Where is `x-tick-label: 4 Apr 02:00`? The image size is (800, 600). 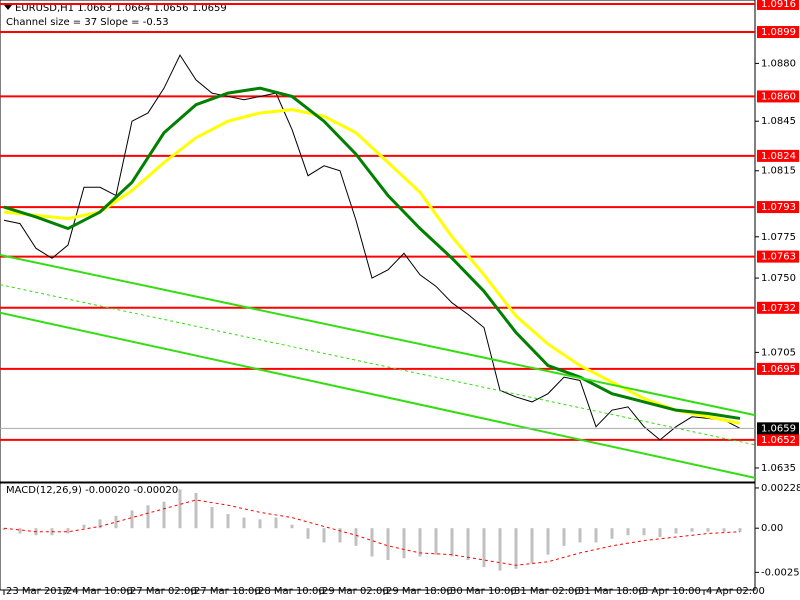
x-tick-label: 4 Apr 02:00 is located at coordinates (735, 591).